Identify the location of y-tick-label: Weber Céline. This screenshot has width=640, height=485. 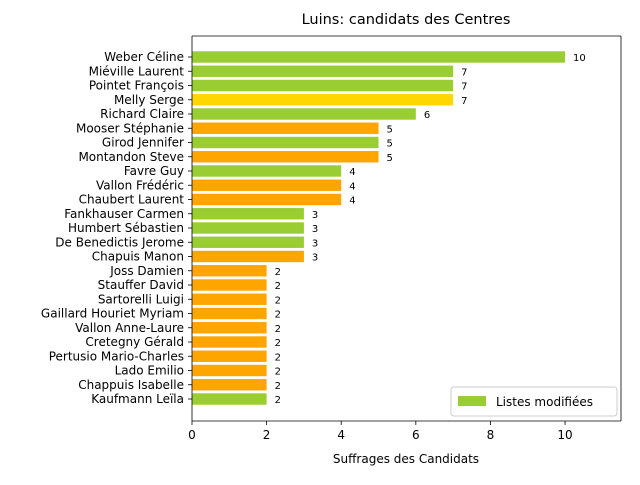
(144, 57).